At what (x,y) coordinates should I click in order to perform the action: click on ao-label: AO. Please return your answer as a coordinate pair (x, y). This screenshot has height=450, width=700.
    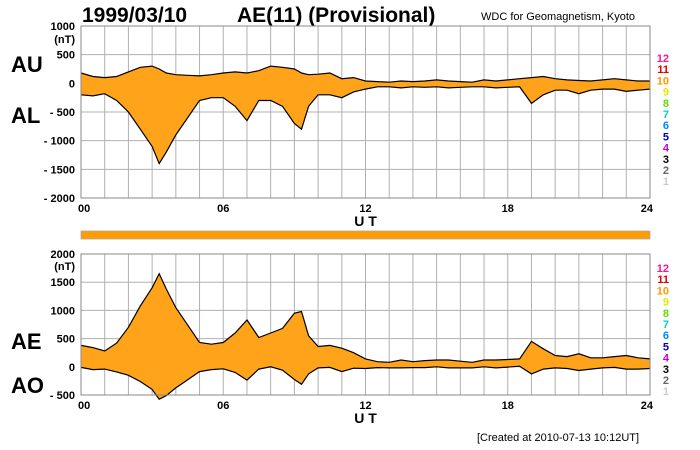
    Looking at the image, I should click on (27, 385).